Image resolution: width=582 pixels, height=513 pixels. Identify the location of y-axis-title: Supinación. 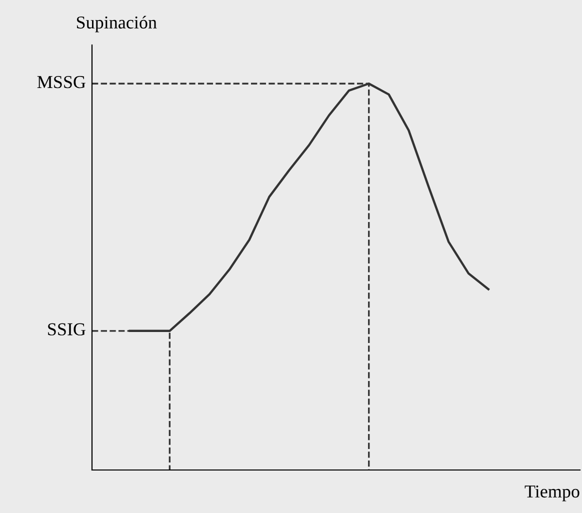
(116, 24).